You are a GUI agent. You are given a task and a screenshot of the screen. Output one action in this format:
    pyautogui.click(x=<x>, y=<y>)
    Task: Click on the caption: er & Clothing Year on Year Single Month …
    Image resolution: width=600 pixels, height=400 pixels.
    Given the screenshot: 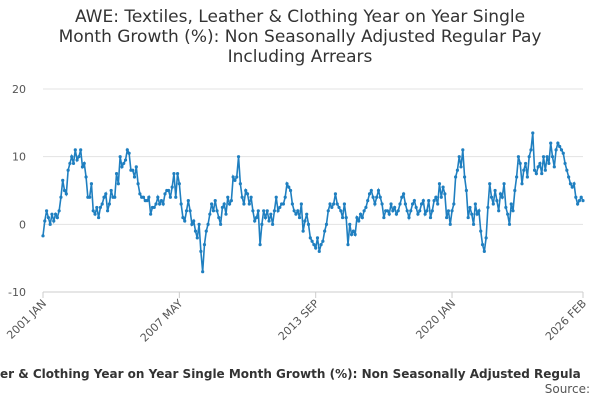 What is the action you would take?
    pyautogui.click(x=290, y=374)
    